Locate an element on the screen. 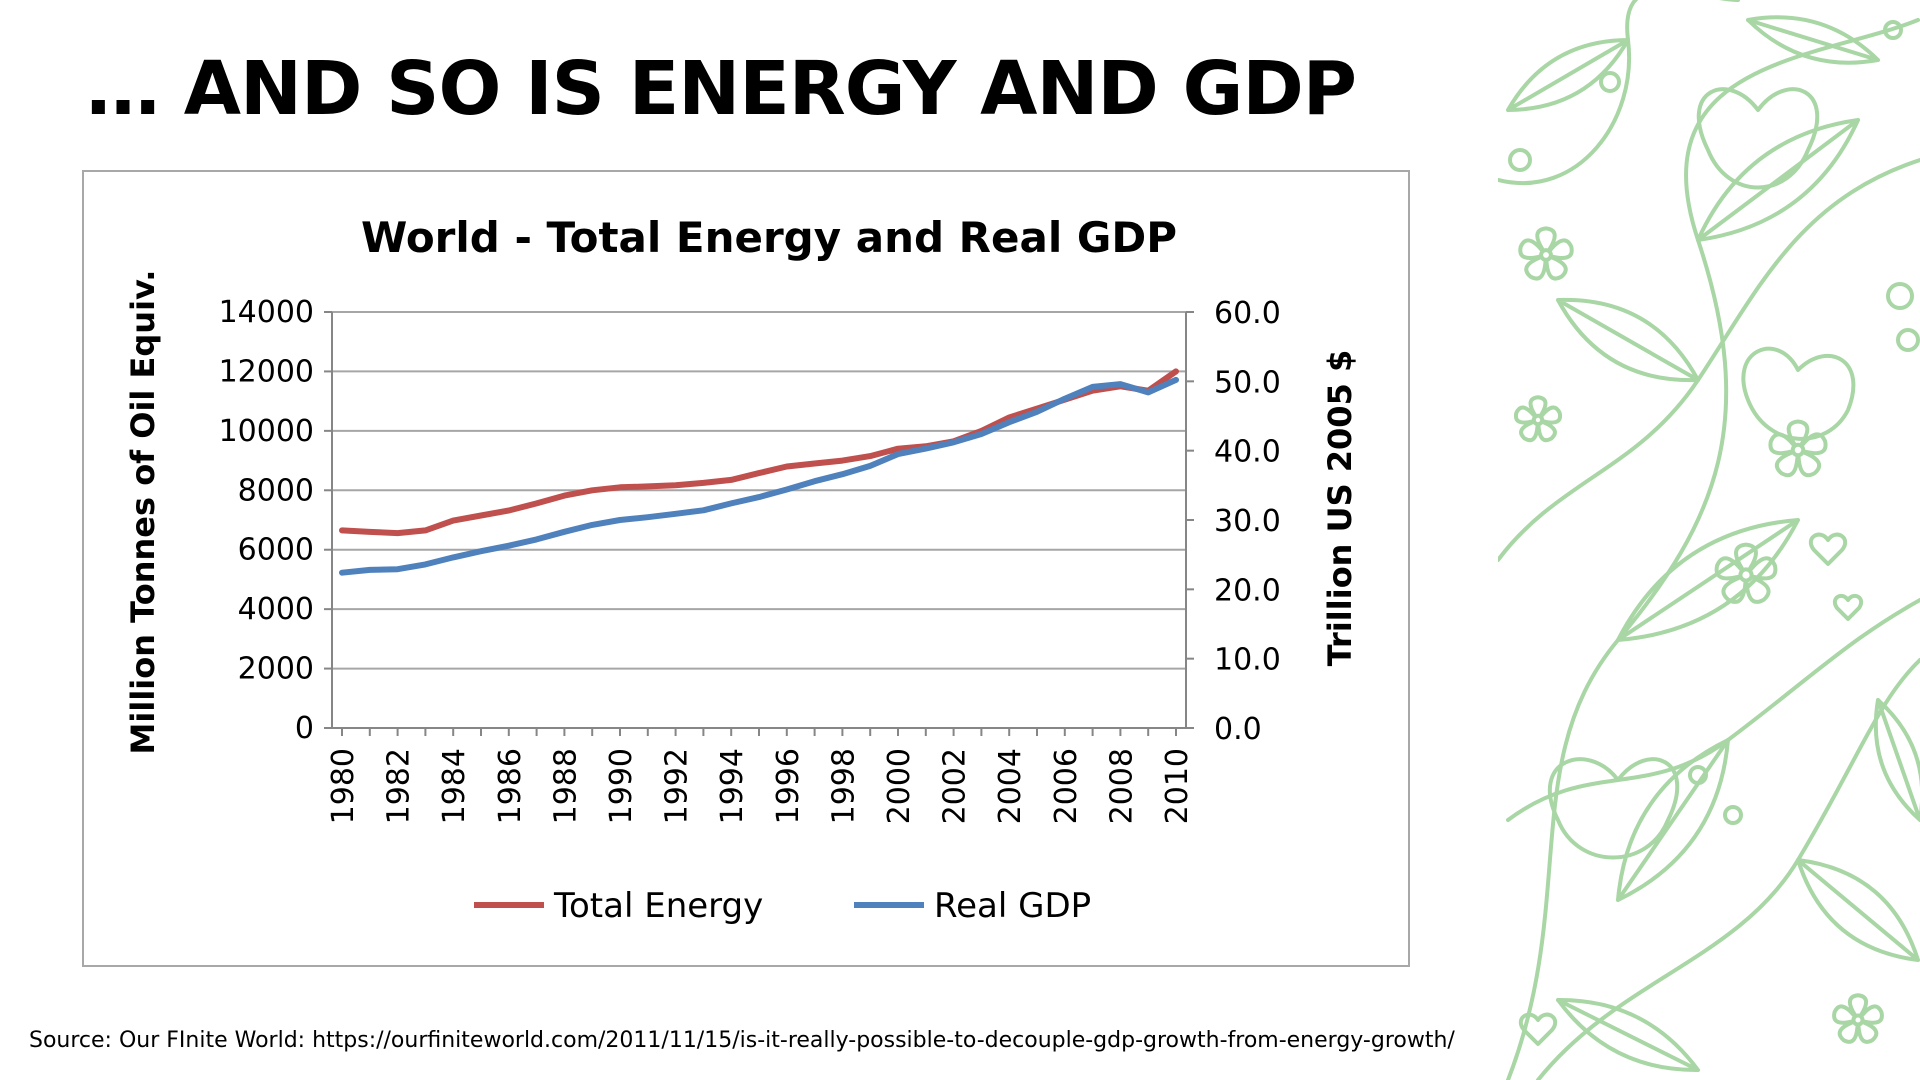 The width and height of the screenshot is (1920, 1080). x-tick-label: 2004 is located at coordinates (1010, 786).